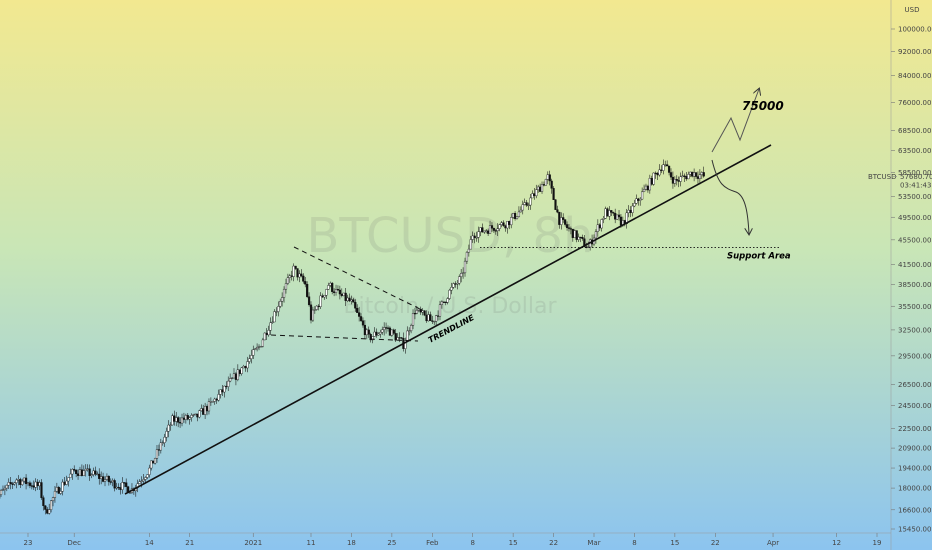 The width and height of the screenshot is (932, 555). What do you see at coordinates (634, 543) in the screenshot?
I see `time-tick-label: 8` at bounding box center [634, 543].